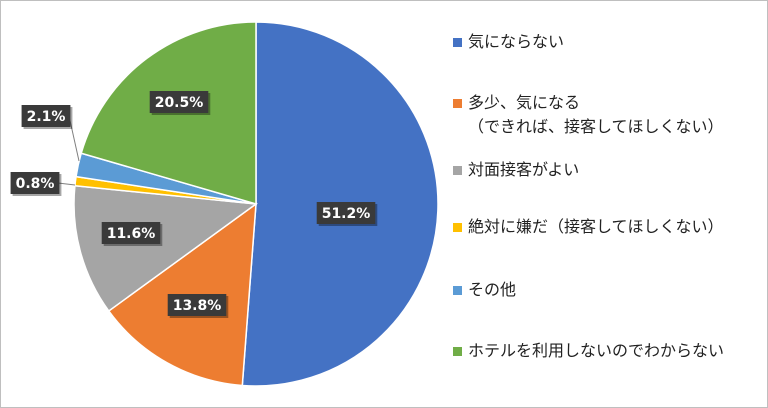  What do you see at coordinates (596, 350) in the screenshot?
I see `legend-label-5: ホテルを利用しないのでわからない` at bounding box center [596, 350].